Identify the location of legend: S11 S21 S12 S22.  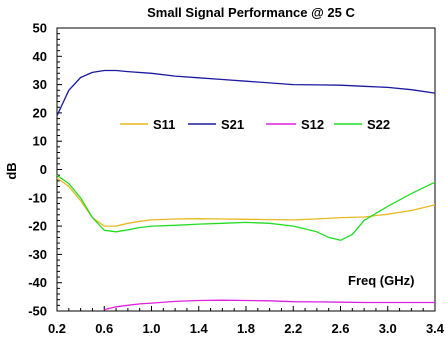
(252, 123).